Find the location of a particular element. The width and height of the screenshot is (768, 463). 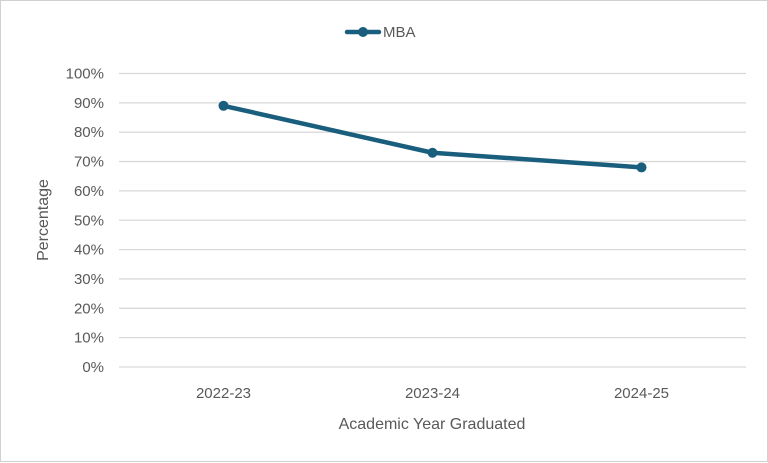

legend: MBA is located at coordinates (380, 32).